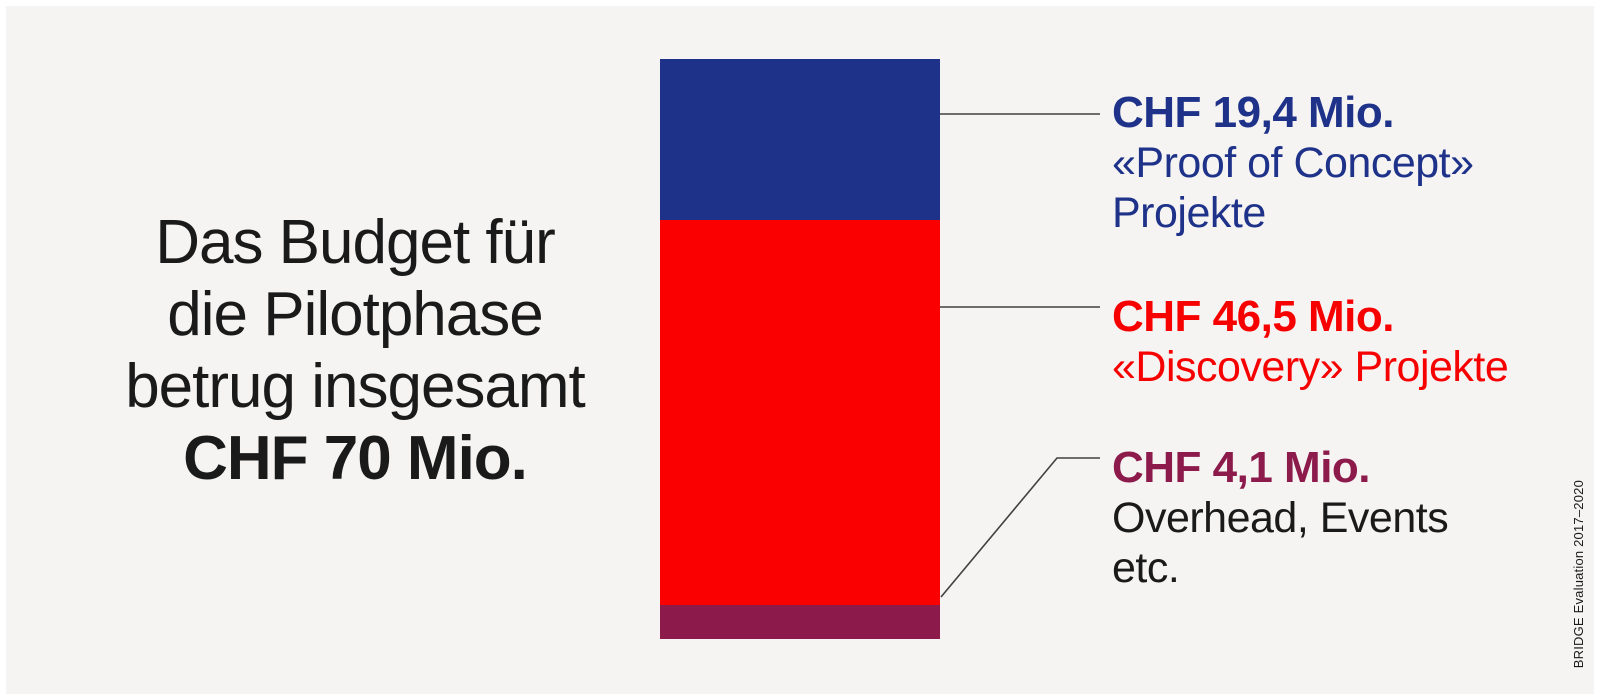 This screenshot has width=1600, height=700. Describe the element at coordinates (800, 412) in the screenshot. I see `bar-segment-discovery` at that location.